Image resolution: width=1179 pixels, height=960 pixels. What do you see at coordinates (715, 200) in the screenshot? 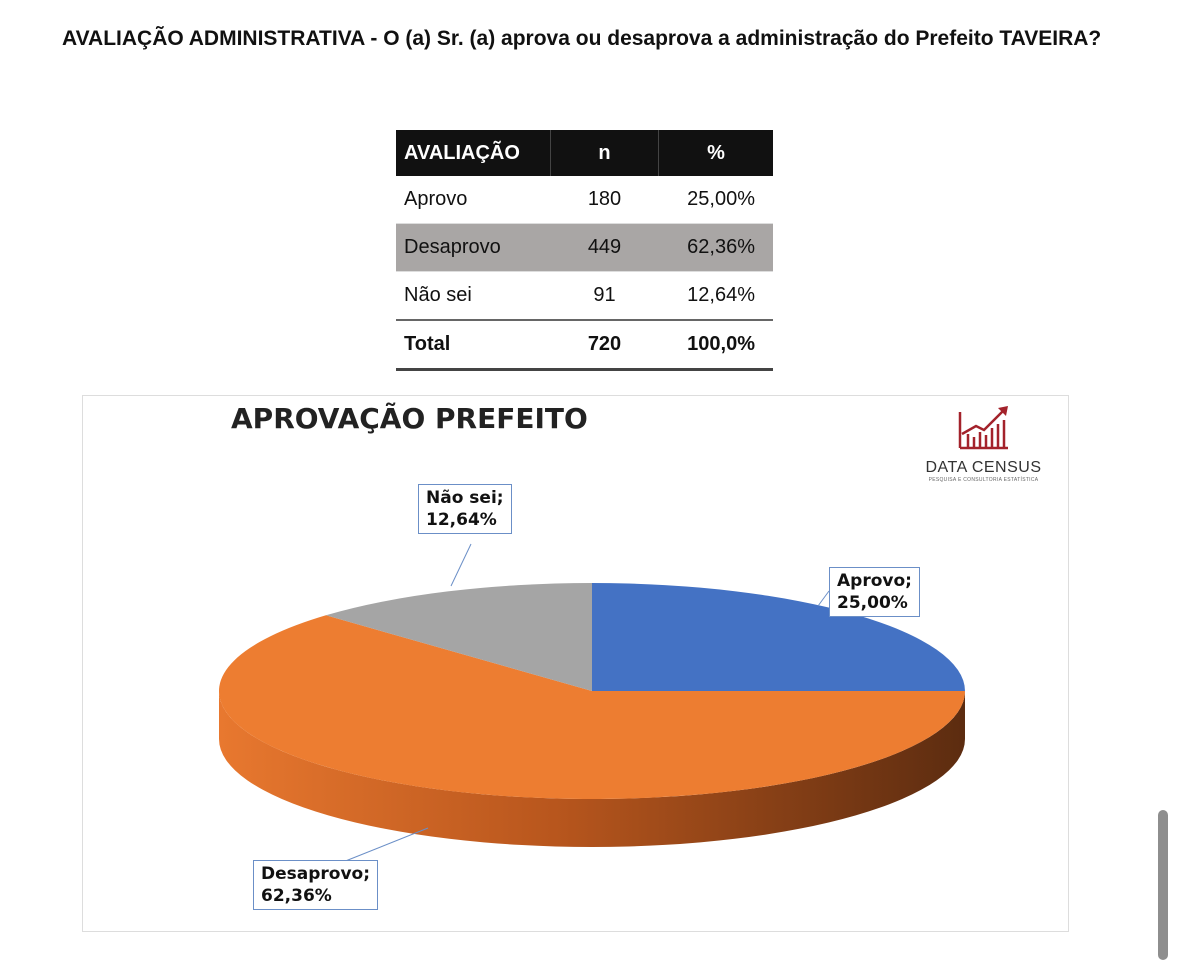
I see `cell: 25,00%` at bounding box center [715, 200].